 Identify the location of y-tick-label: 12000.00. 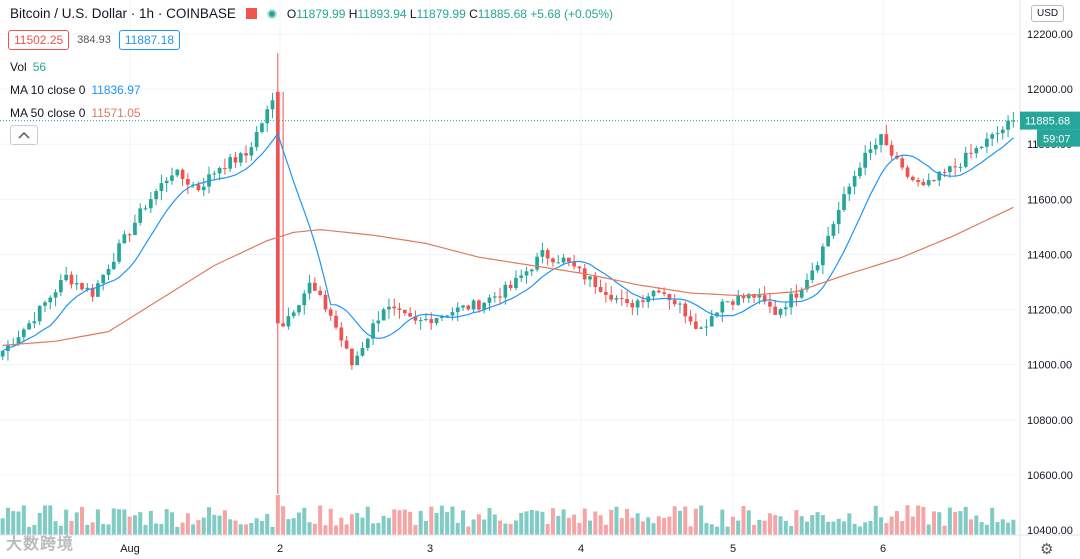
(1050, 90).